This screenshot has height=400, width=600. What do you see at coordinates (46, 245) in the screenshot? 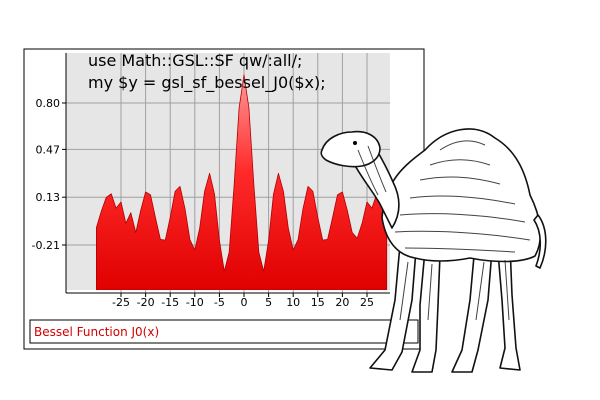
I see `y-tick-label: -0.21` at bounding box center [46, 245].